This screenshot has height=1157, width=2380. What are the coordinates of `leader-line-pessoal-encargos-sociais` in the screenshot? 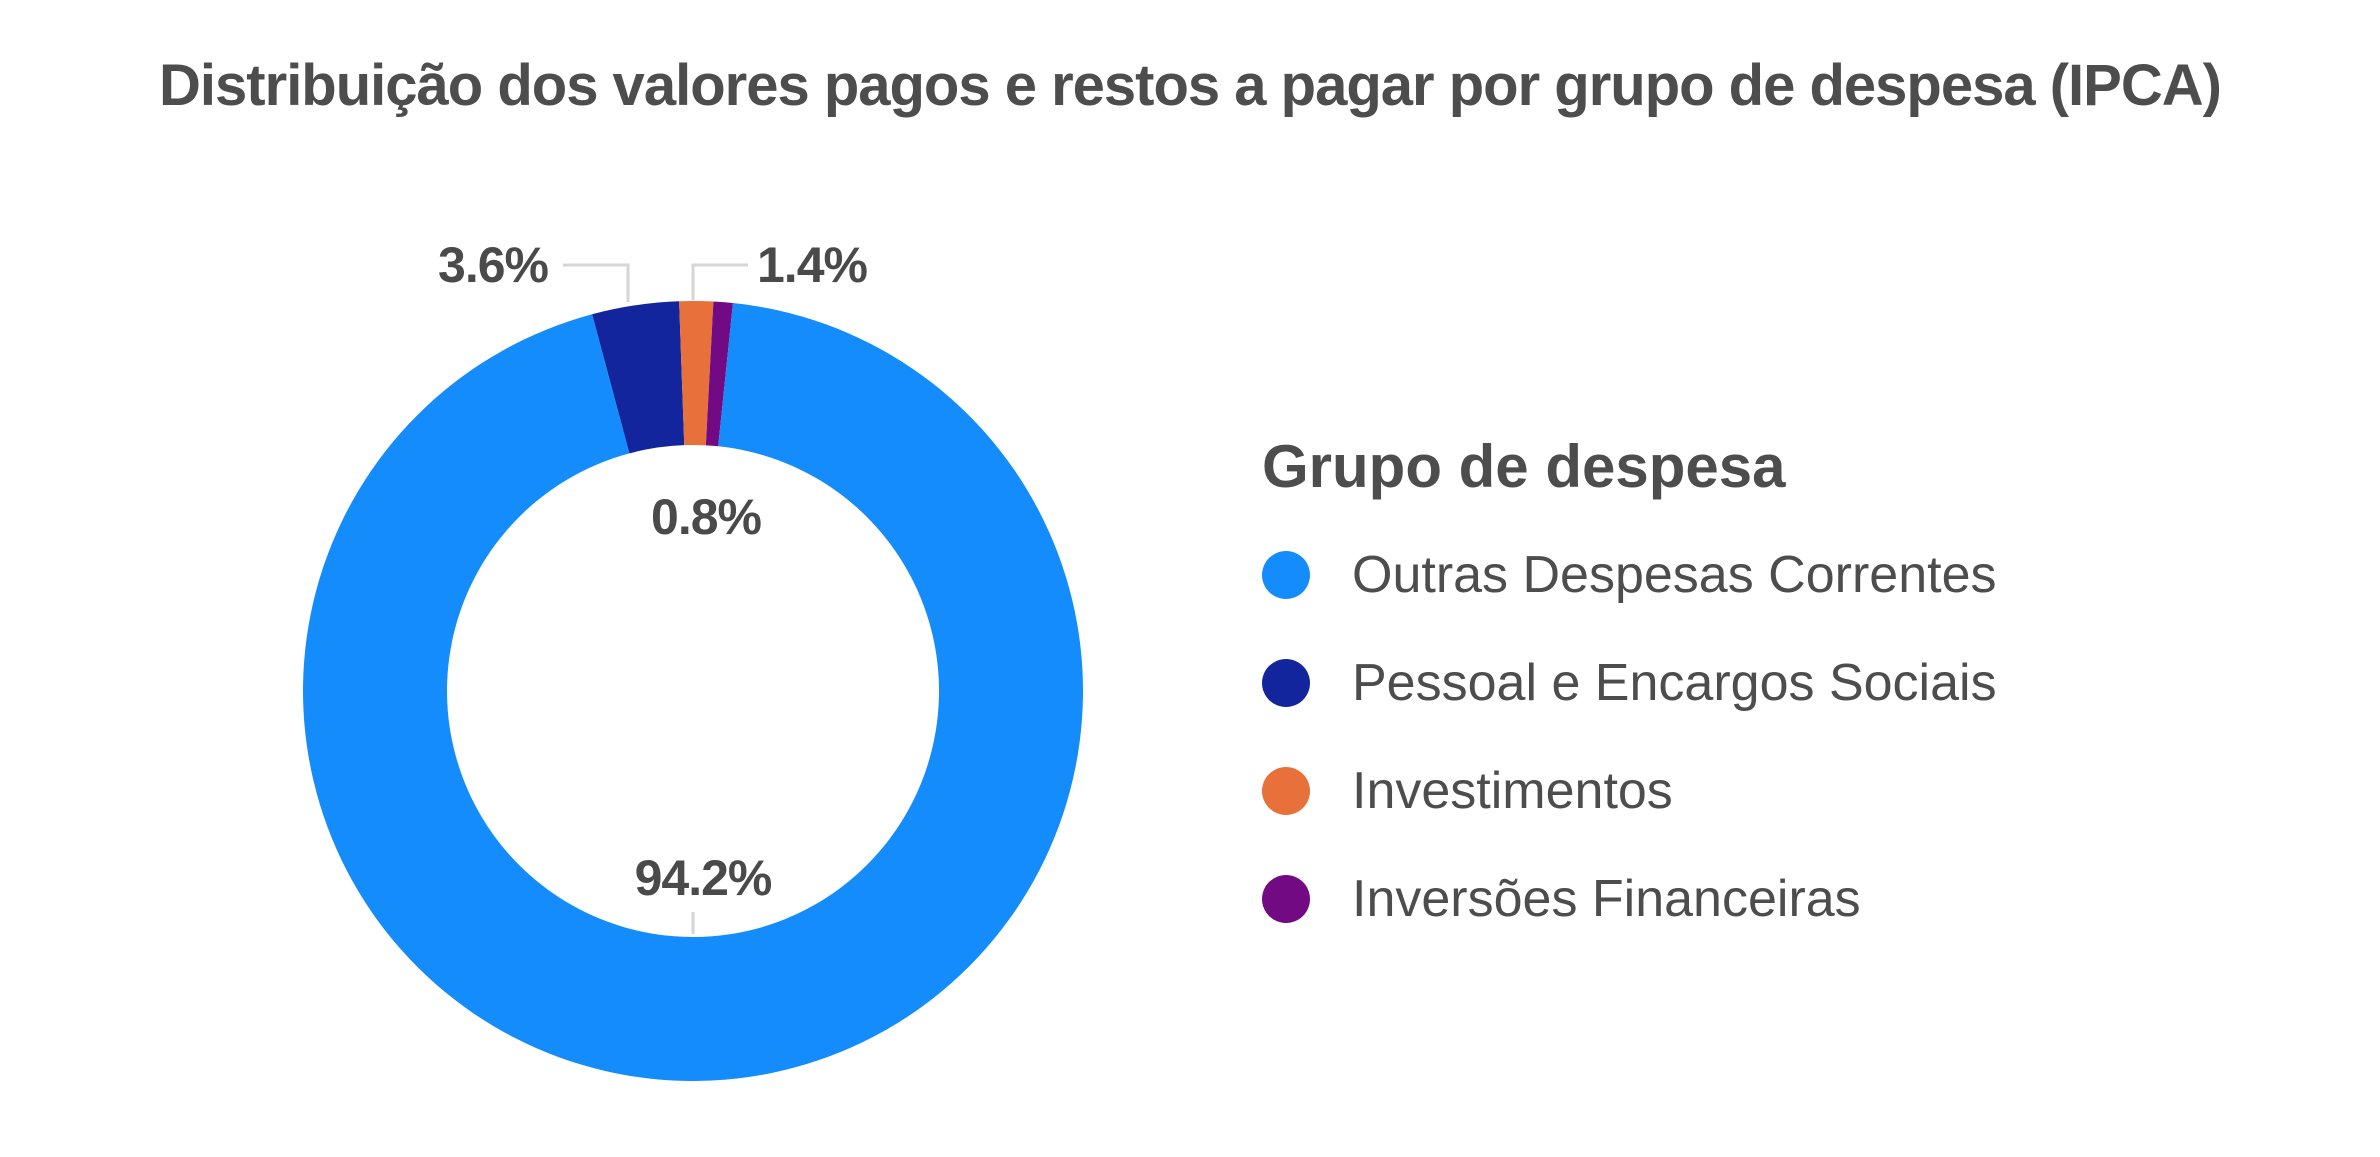 It's located at (596, 282).